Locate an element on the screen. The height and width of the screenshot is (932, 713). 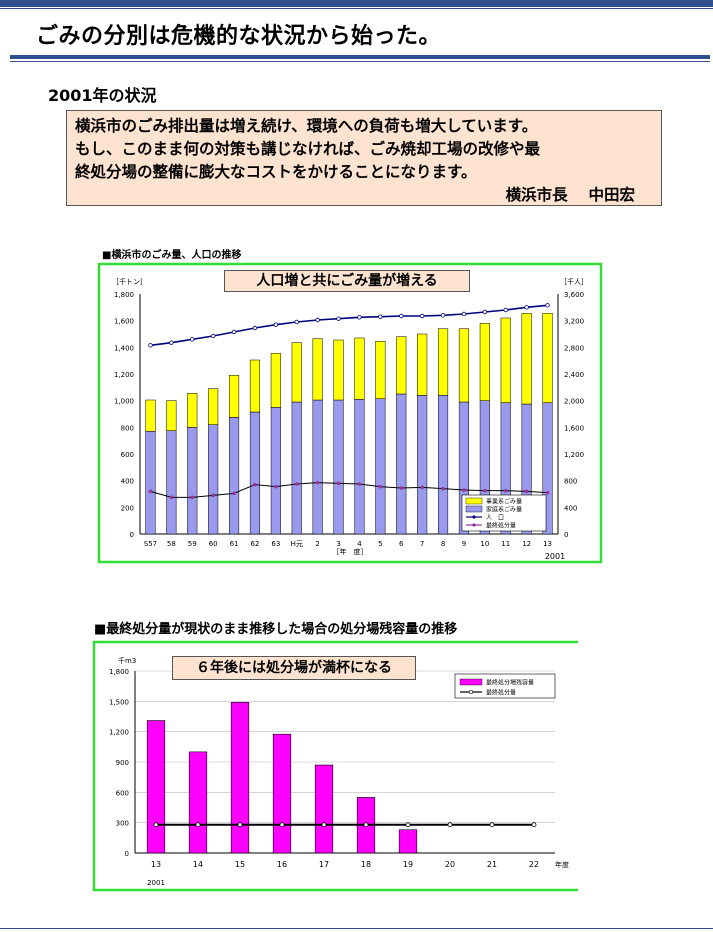
chart2-x-tick-label: 20 is located at coordinates (450, 864).